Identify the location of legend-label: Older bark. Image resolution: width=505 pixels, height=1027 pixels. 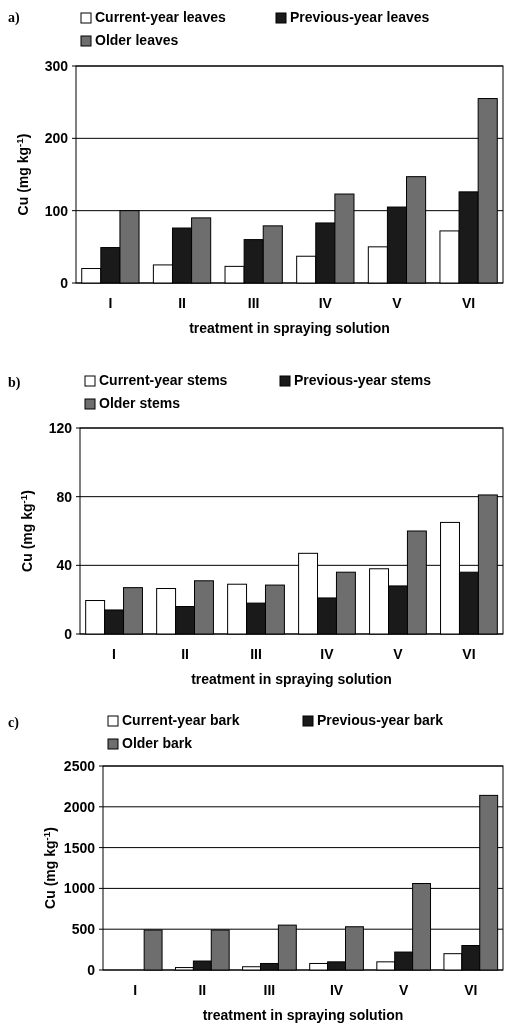
(157, 743).